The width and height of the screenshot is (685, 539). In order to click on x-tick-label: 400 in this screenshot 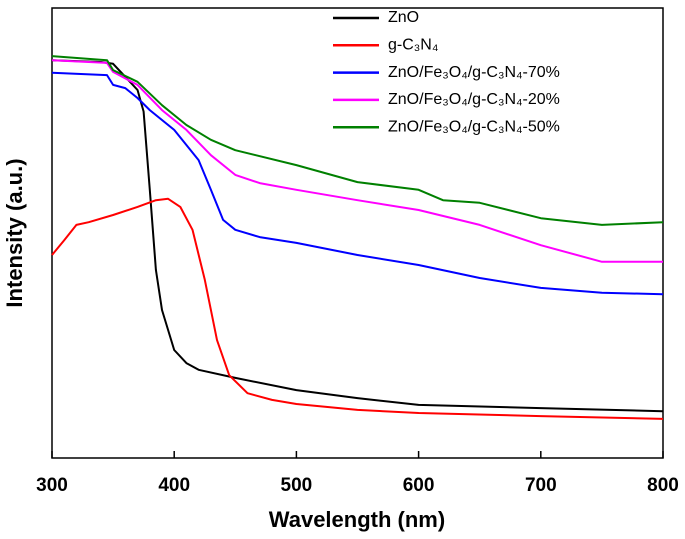, I will do `click(174, 485)`.